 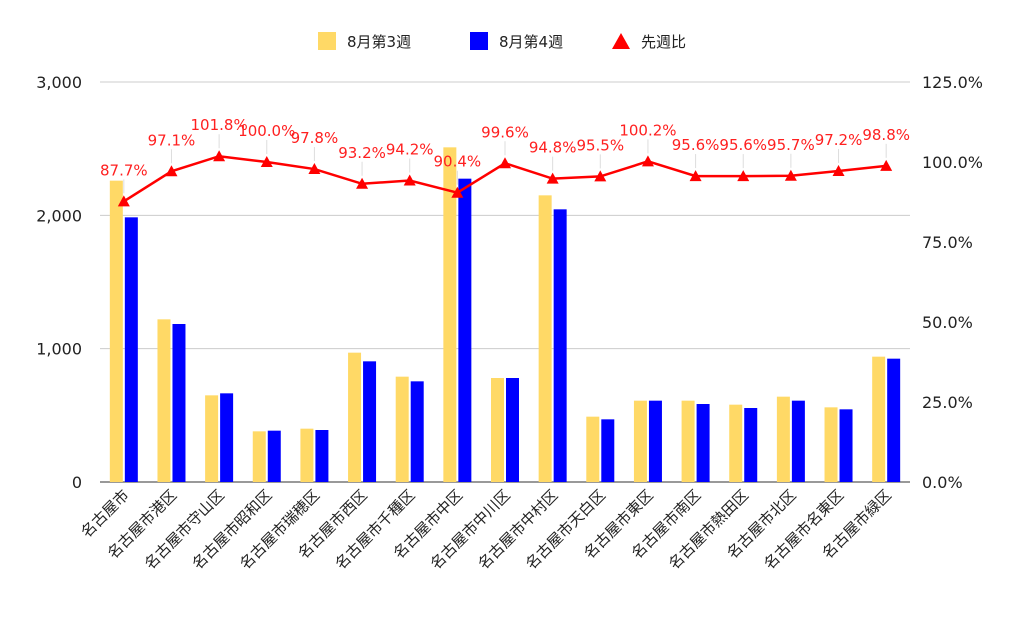 I want to click on ratio-data-label: 100.0%, so click(x=266, y=131).